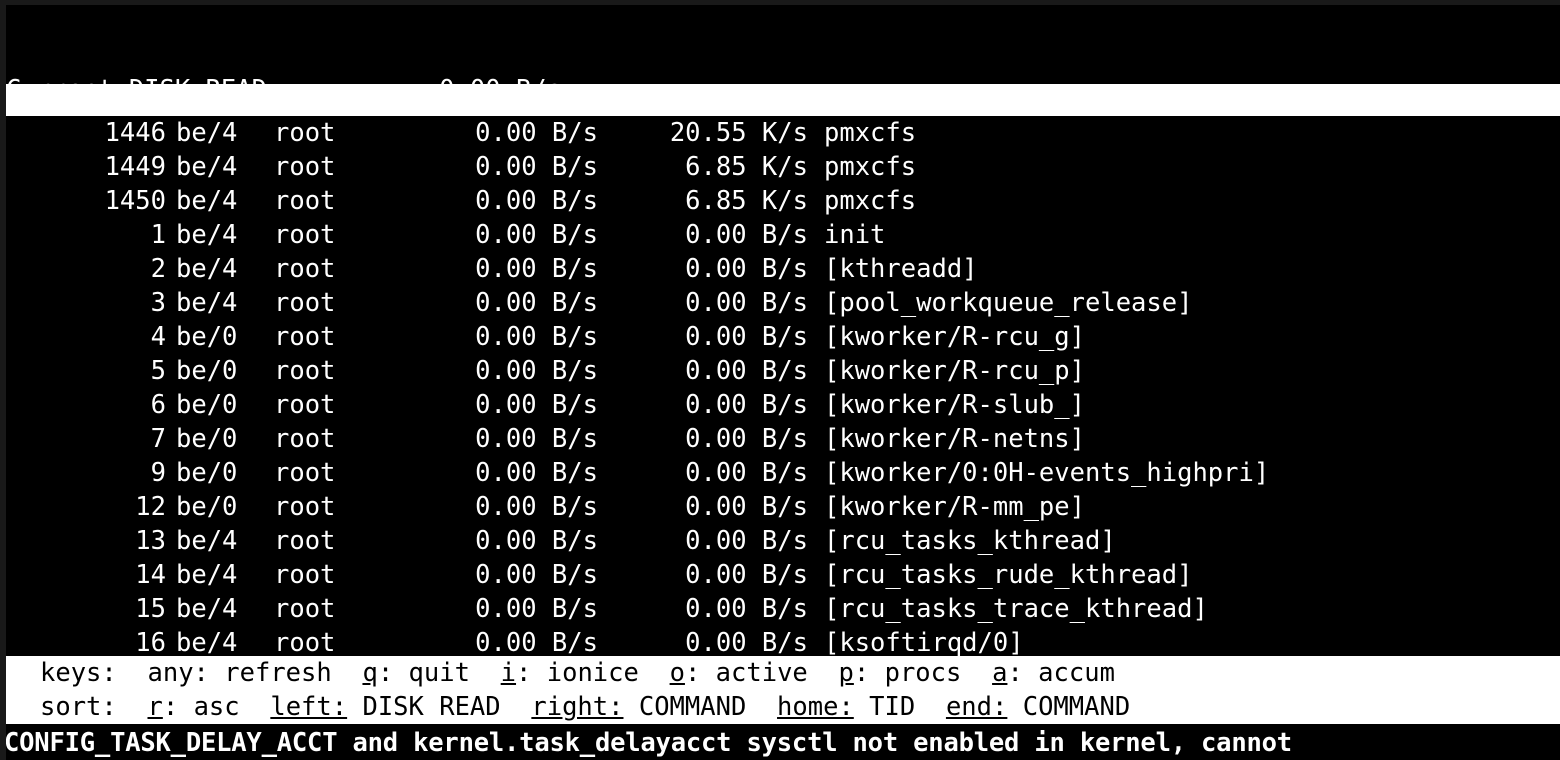  What do you see at coordinates (761, 673) in the screenshot?
I see `key-action: active` at bounding box center [761, 673].